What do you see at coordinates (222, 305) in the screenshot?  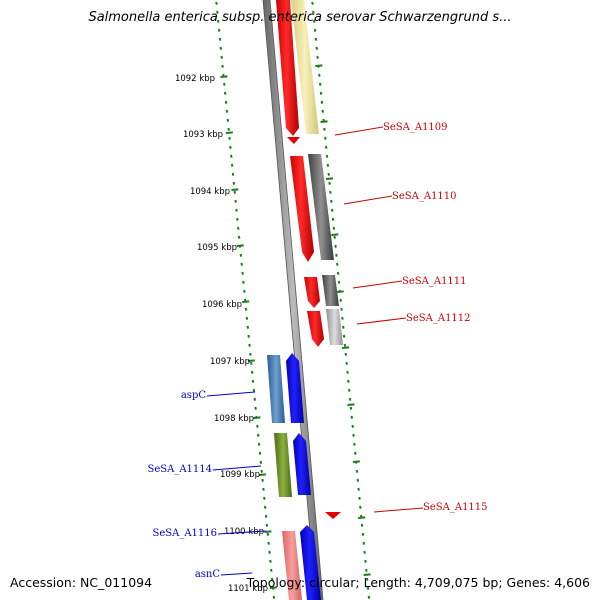 I see `kbp-label: 1096 kbp` at bounding box center [222, 305].